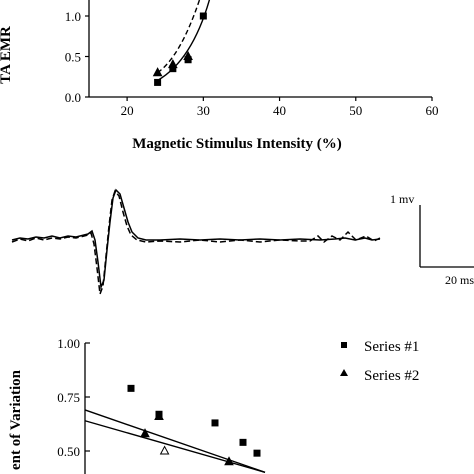 The height and width of the screenshot is (474, 474). Describe the element at coordinates (237, 144) in the screenshot. I see `emr-x-label: Magnetic Stimulus Intensity (%)` at that location.